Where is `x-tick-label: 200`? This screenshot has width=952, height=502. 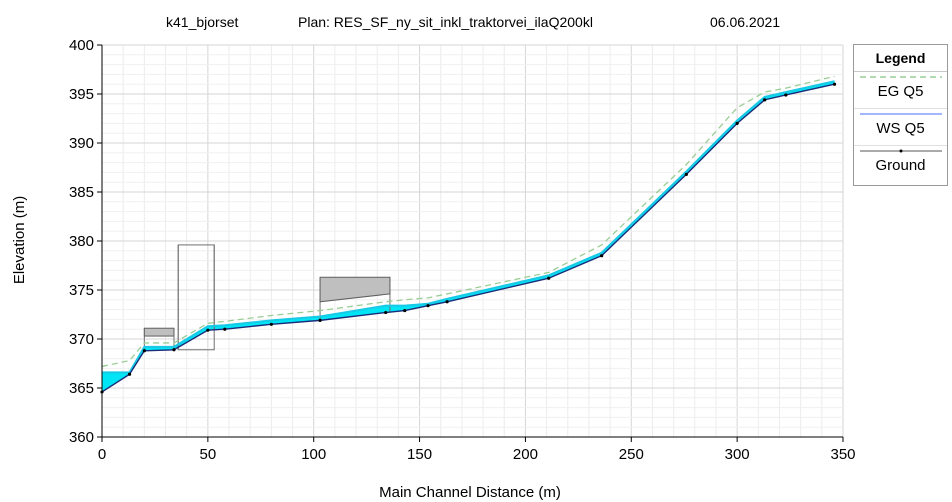 x-tick-label: 200 is located at coordinates (525, 454).